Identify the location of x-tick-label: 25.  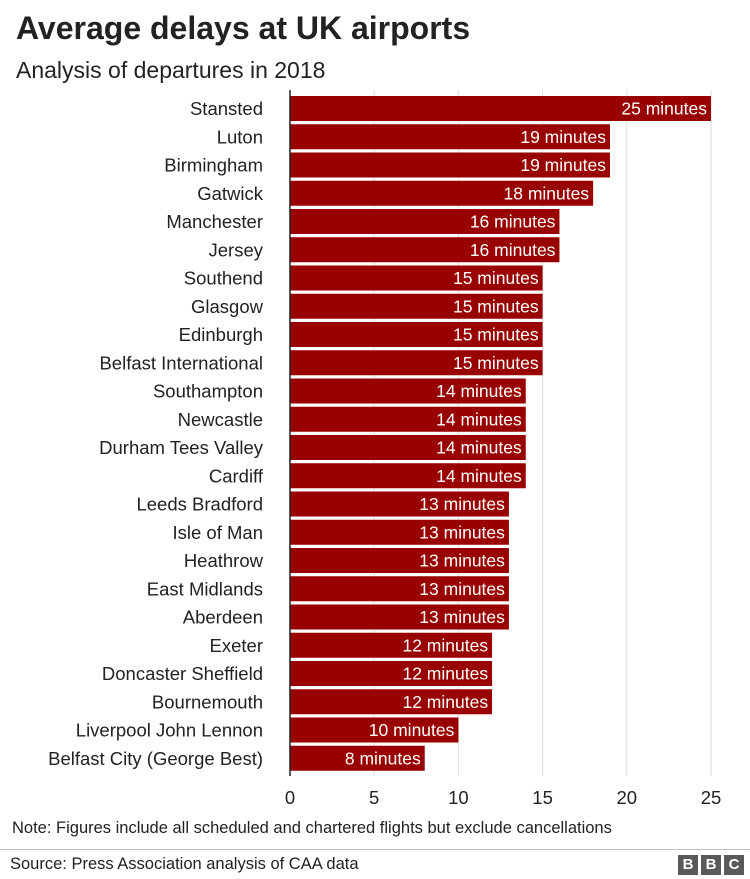
(711, 797).